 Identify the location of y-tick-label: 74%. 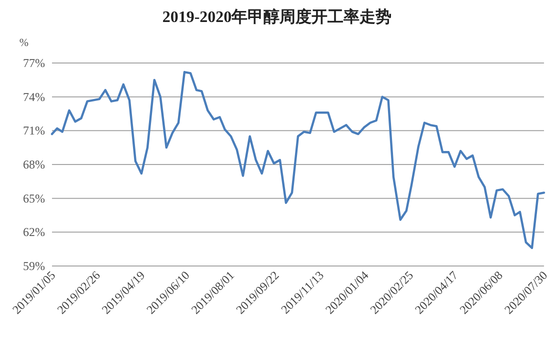
(34, 97).